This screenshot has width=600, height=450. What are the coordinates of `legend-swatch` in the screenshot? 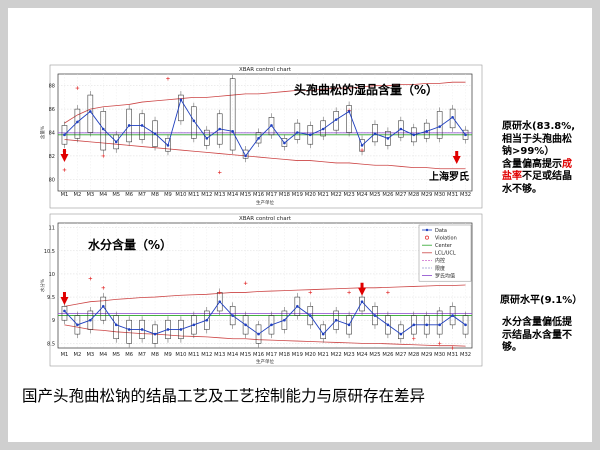 It's located at (427, 237).